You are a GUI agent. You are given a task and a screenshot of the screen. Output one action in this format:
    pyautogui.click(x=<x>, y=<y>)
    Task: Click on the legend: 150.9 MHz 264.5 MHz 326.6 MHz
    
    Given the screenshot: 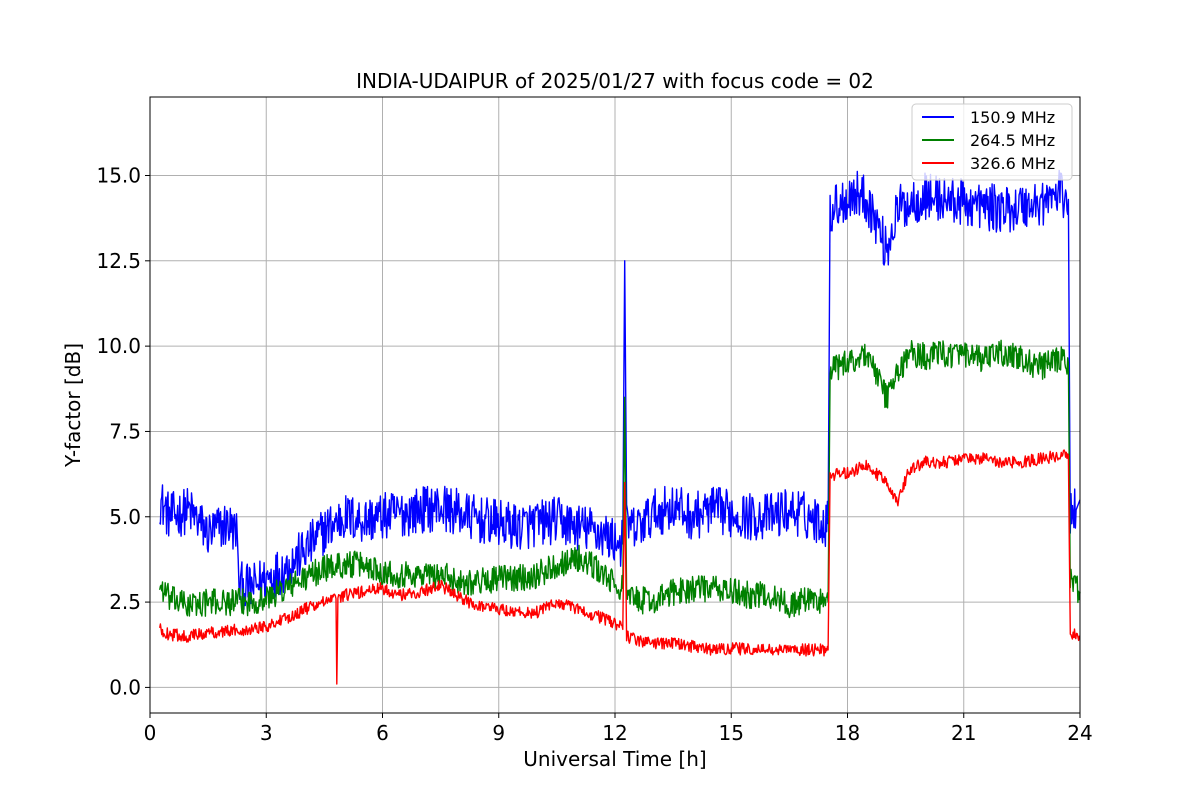 What is the action you would take?
    pyautogui.click(x=992, y=142)
    